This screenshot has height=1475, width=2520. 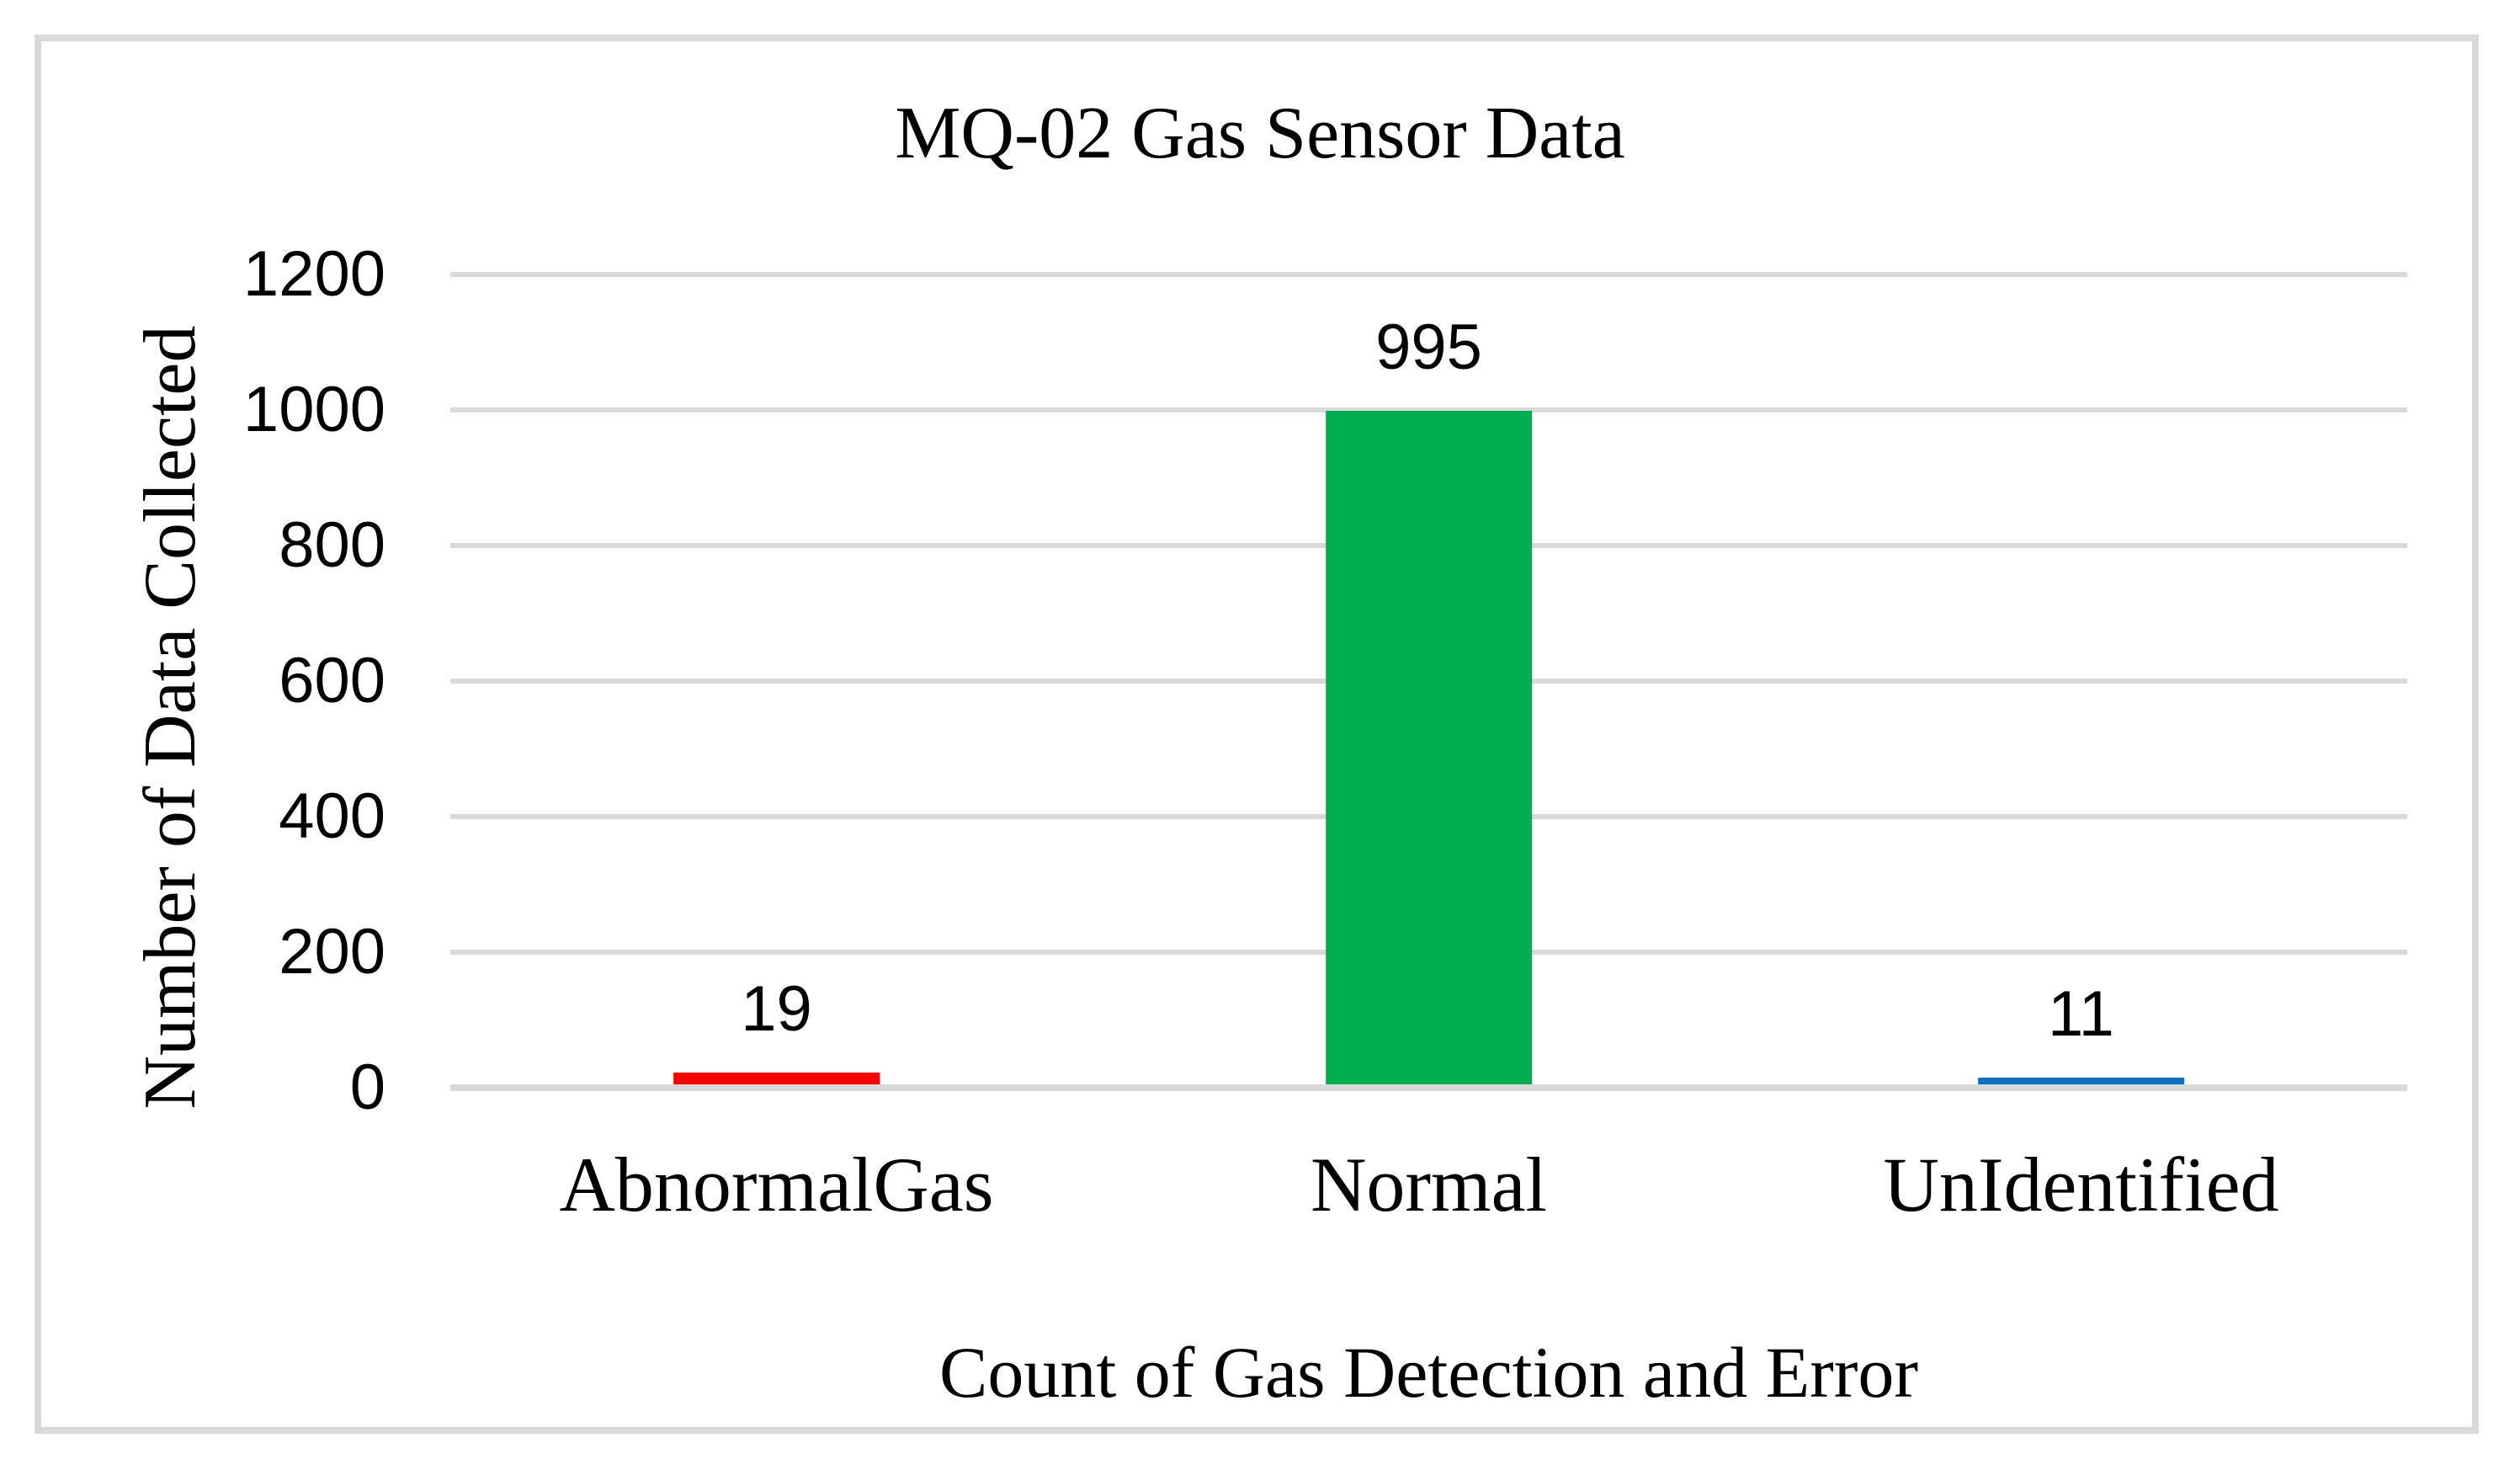 What do you see at coordinates (192, 681) in the screenshot?
I see `y-axis-tick-labels: 0 200 400 600 800 1000 1200` at bounding box center [192, 681].